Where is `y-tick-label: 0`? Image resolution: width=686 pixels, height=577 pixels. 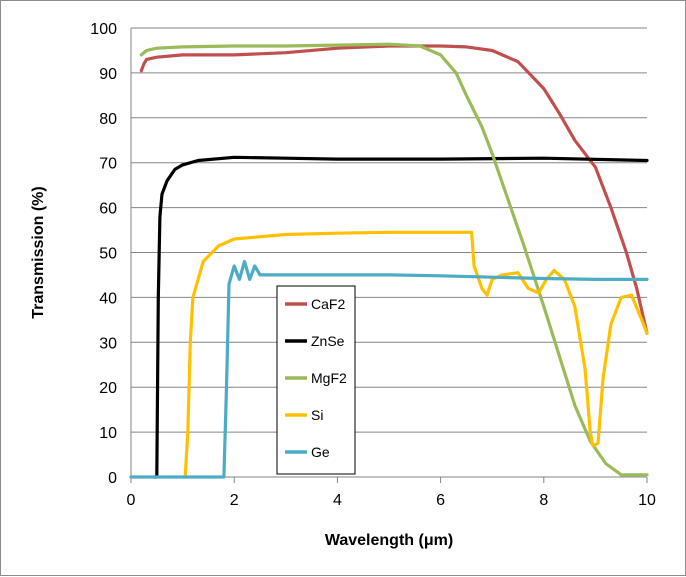
y-tick-label: 0 is located at coordinates (112, 478).